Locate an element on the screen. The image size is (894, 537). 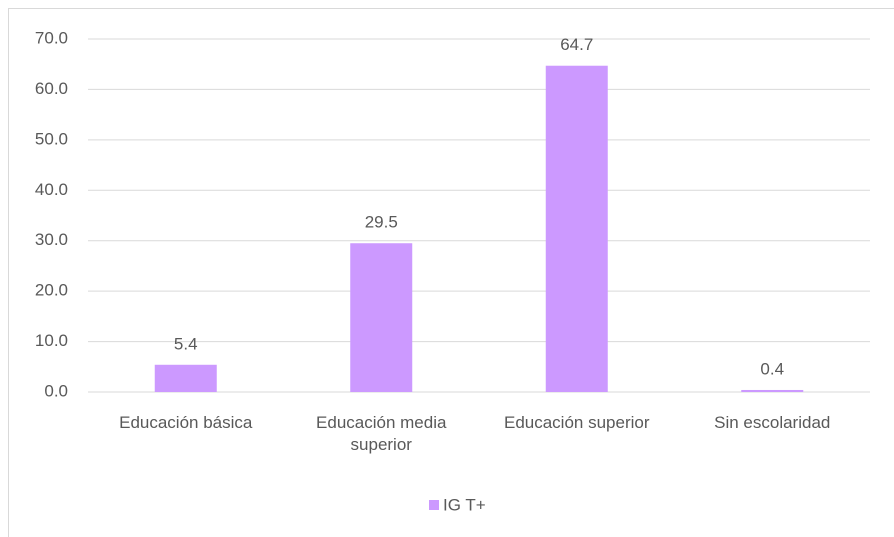
x-tick-label: Sin escolaridad is located at coordinates (772, 422).